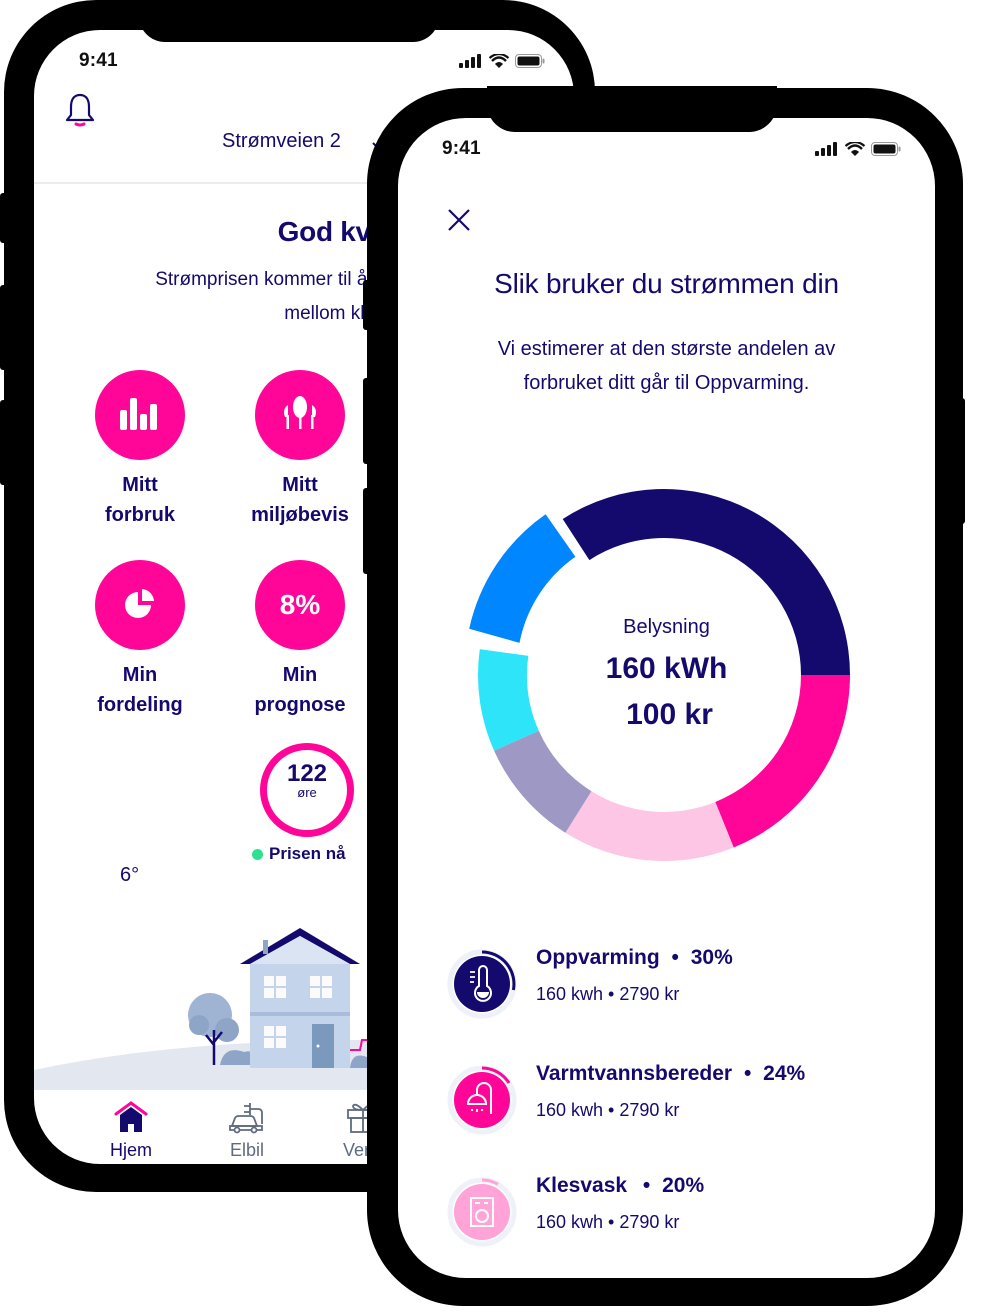  Describe the element at coordinates (274, 279) in the screenshot. I see `price-message-line1: Strømprisen kommer til å va` at that location.